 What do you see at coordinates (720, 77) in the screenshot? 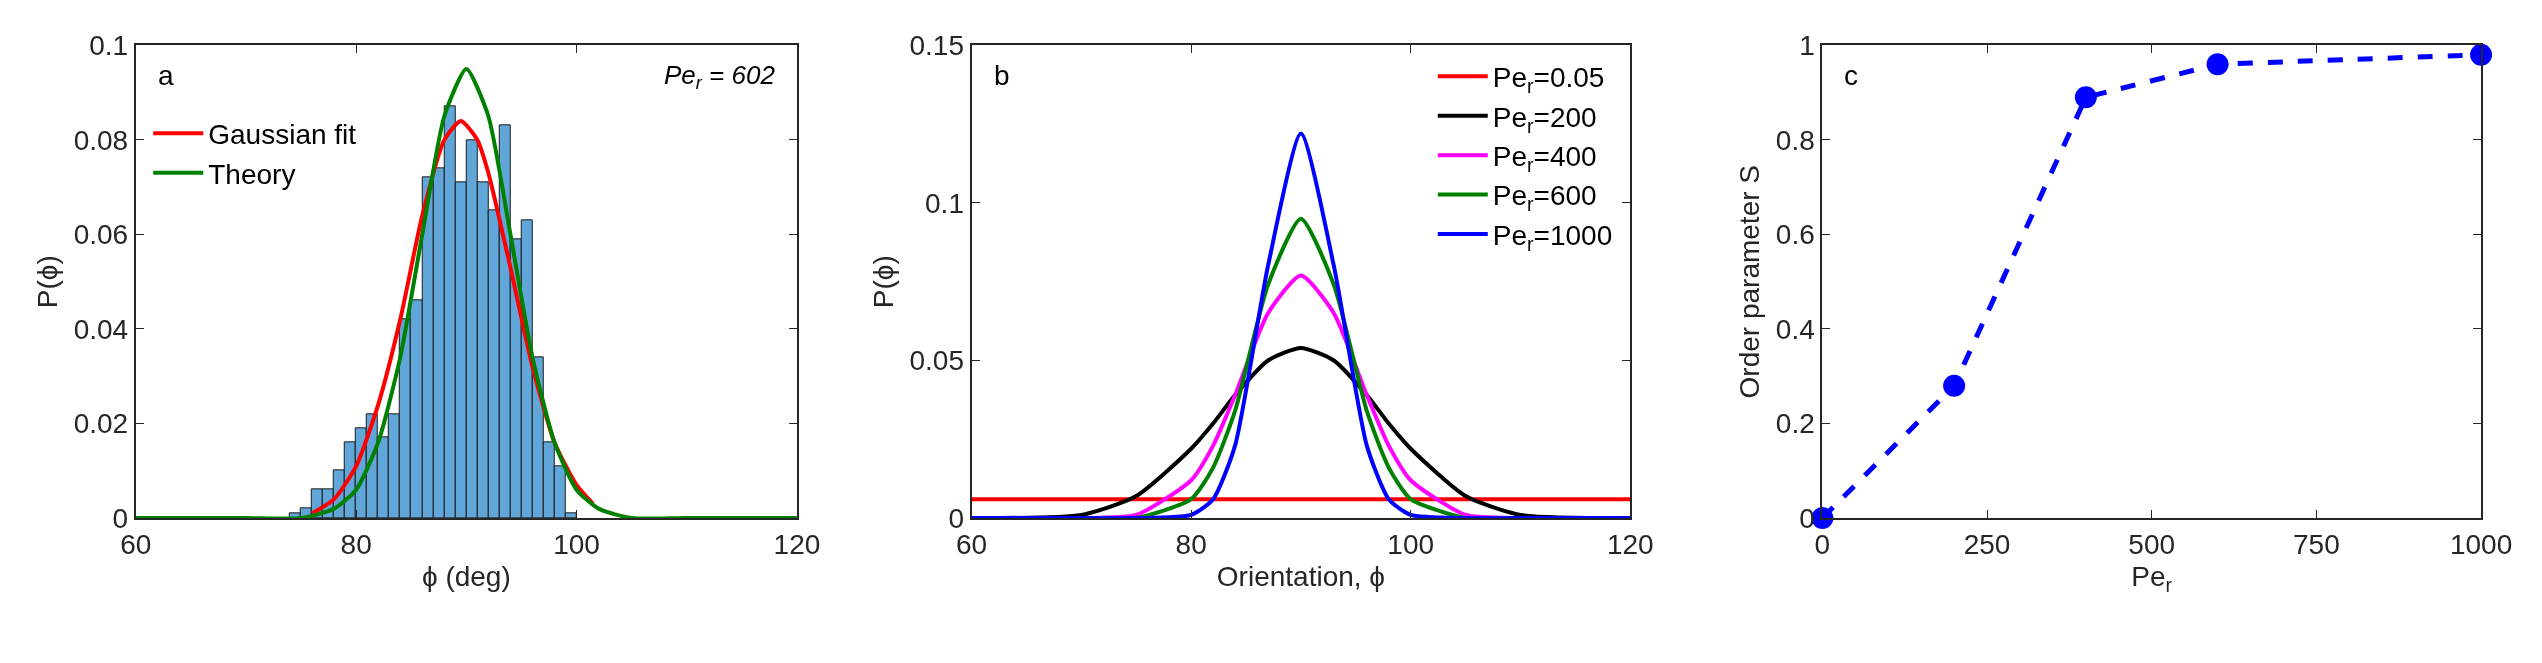
I see `annotation: Pe$_{r}$ = 602` at bounding box center [720, 77].